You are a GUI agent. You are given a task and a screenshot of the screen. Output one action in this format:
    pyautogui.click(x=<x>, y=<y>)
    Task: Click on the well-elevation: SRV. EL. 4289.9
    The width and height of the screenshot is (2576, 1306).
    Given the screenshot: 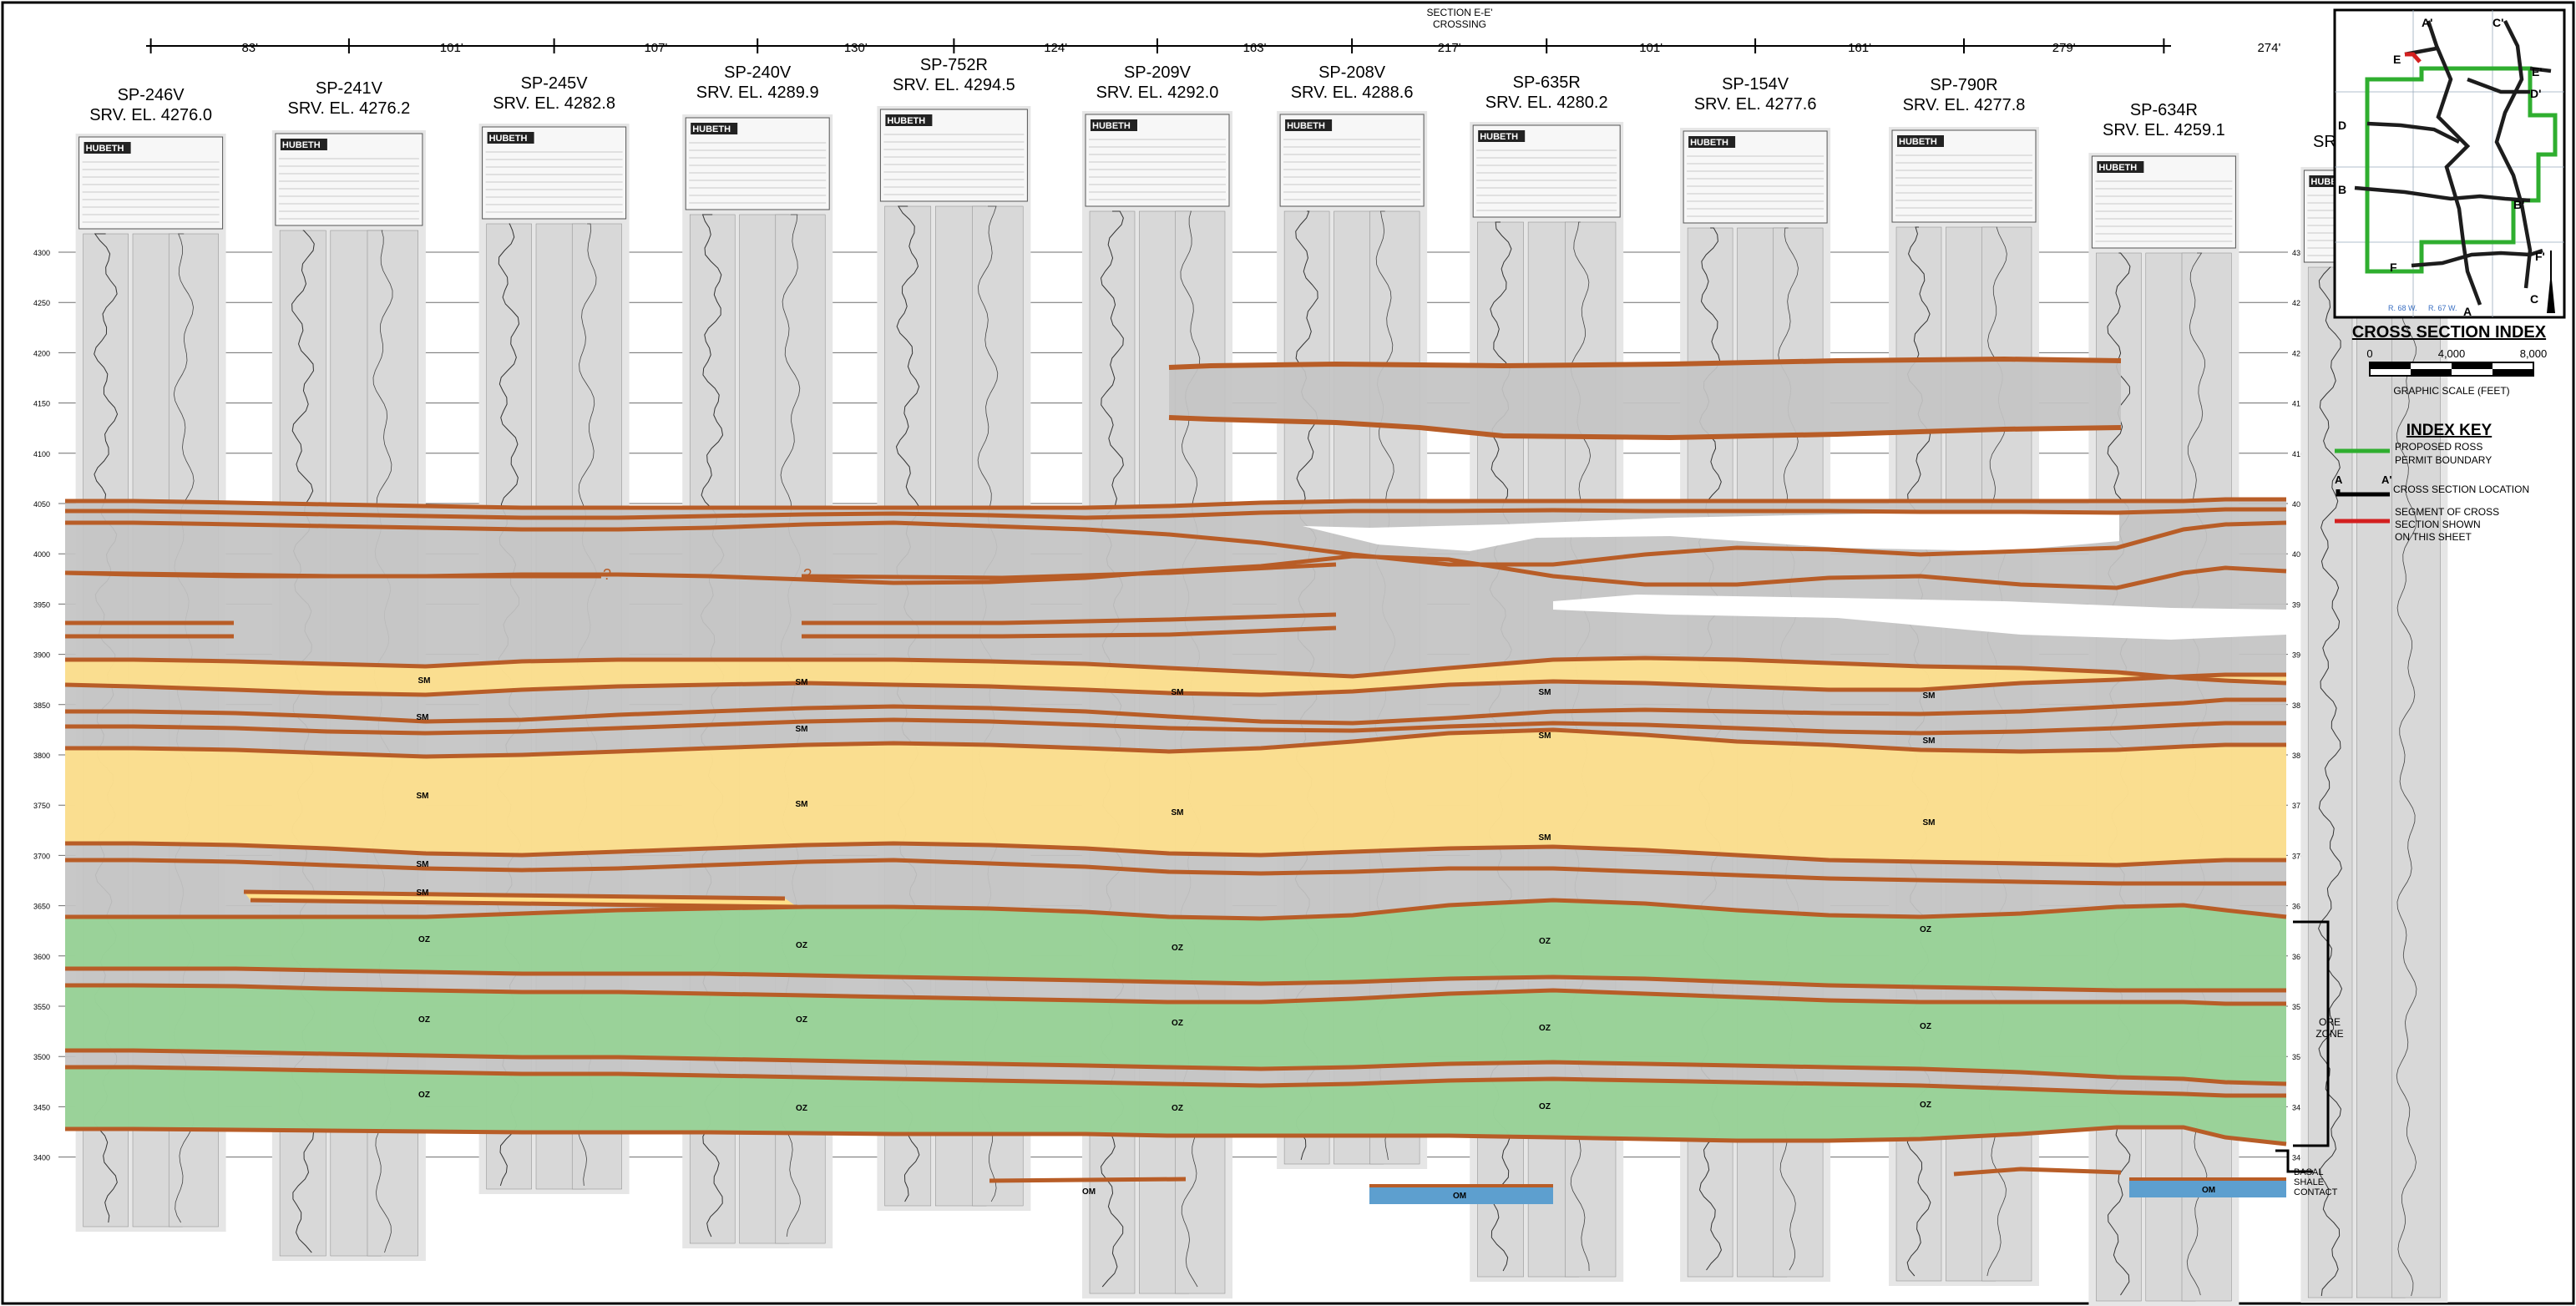 What is the action you would take?
    pyautogui.click(x=757, y=93)
    